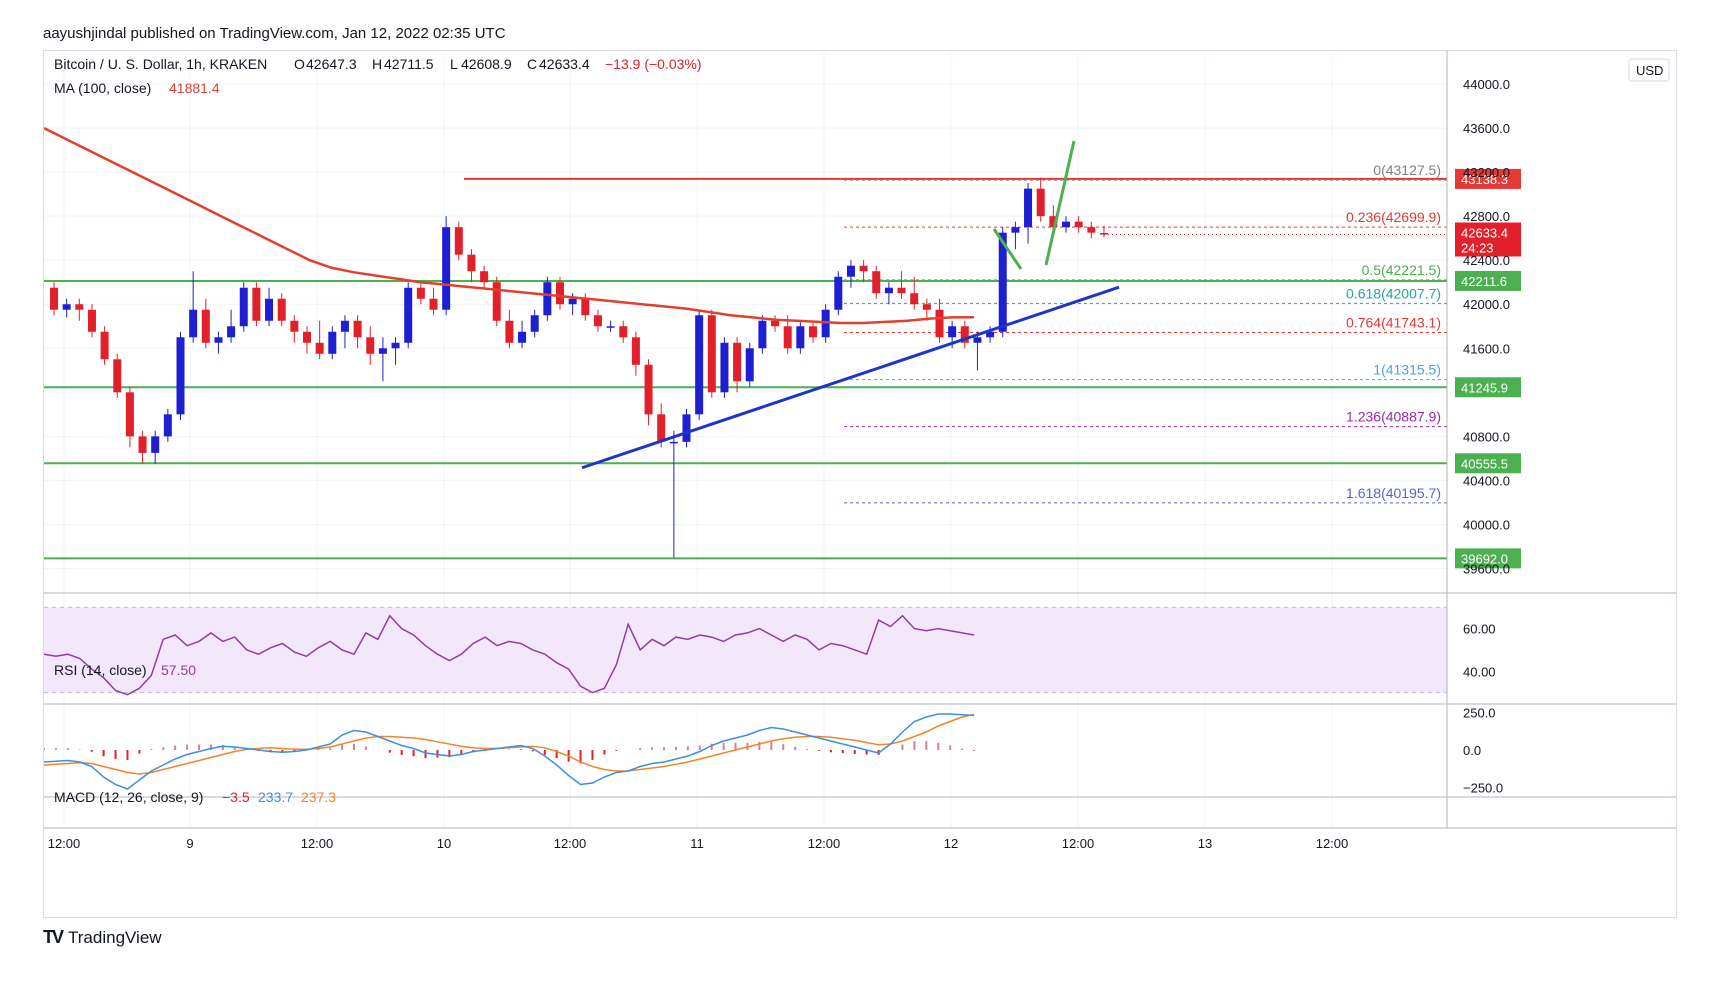  I want to click on rsi-line, so click(509, 655).